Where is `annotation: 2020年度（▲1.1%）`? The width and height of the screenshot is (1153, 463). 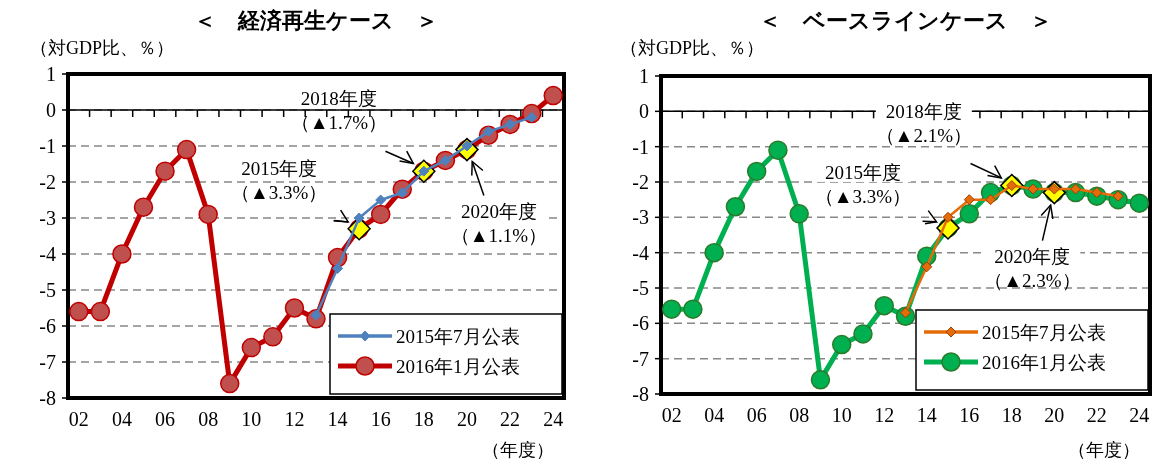 annotation: 2020年度（▲1.1%） is located at coordinates (499, 223).